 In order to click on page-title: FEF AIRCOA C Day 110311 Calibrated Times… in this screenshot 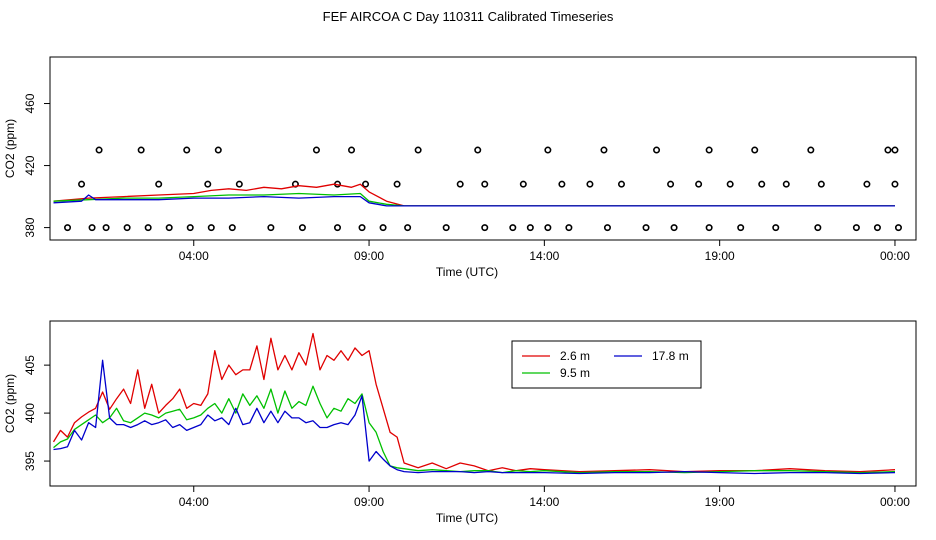, I will do `click(468, 16)`.